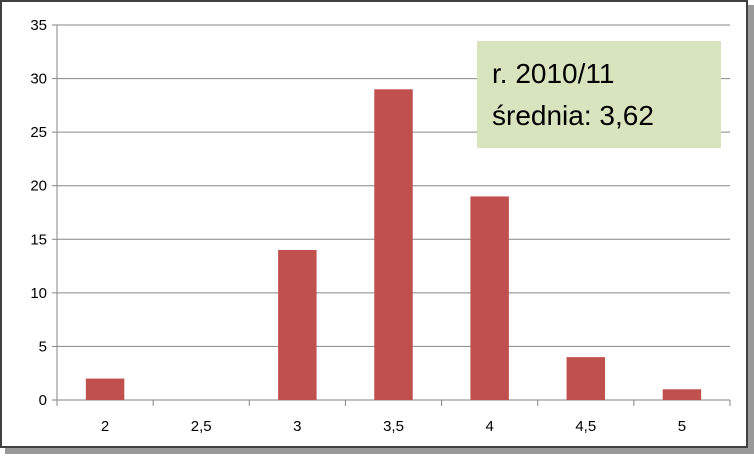 The height and width of the screenshot is (459, 754). Describe the element at coordinates (43, 346) in the screenshot. I see `y-tick-label: 5` at that location.